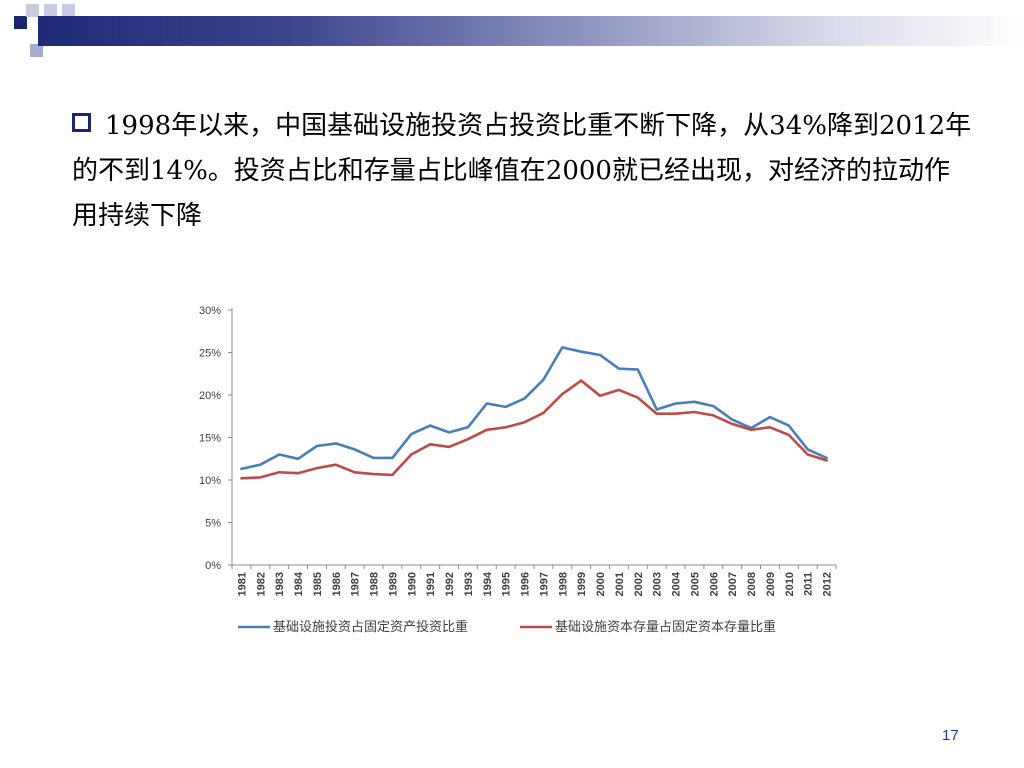  I want to click on x-tick-label: 1983, so click(280, 584).